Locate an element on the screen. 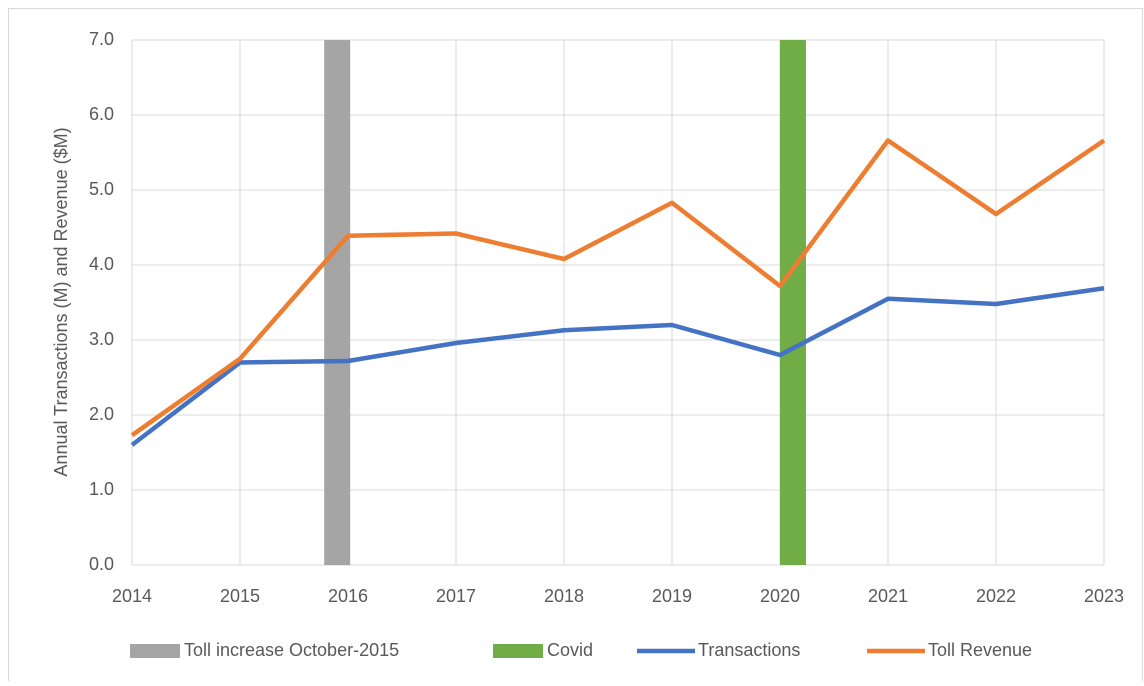 This screenshot has width=1144, height=686. y-axis-label: Annual Transactions (M) and Revenue ($M) is located at coordinates (61, 301).